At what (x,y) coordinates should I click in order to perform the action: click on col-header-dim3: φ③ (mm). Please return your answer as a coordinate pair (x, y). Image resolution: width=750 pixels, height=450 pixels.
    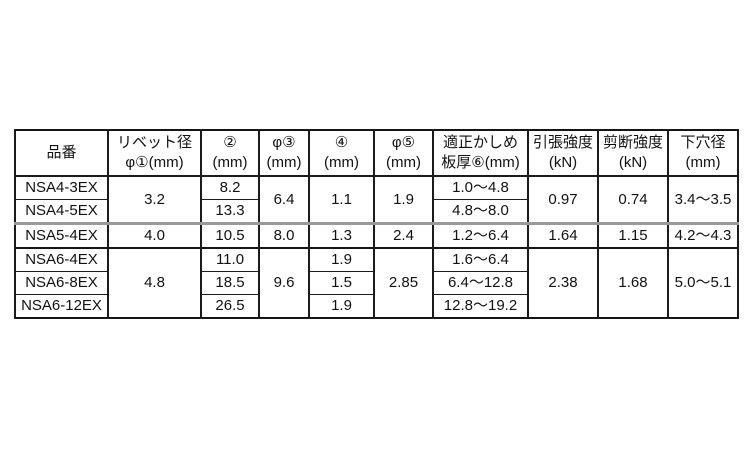
    Looking at the image, I should click on (284, 153).